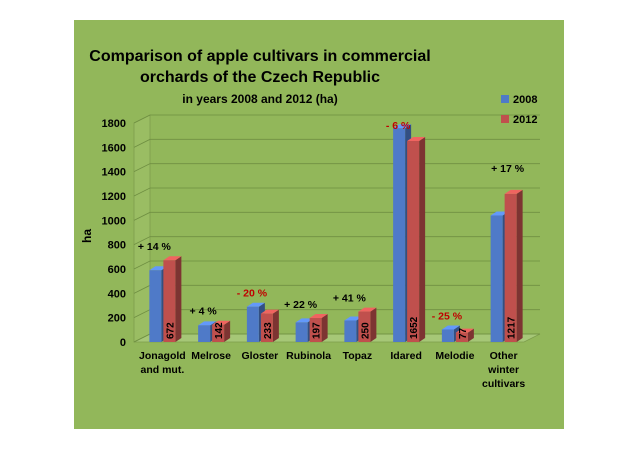 The image size is (638, 451). What do you see at coordinates (114, 124) in the screenshot?
I see `y-tick-label: 1800` at bounding box center [114, 124].